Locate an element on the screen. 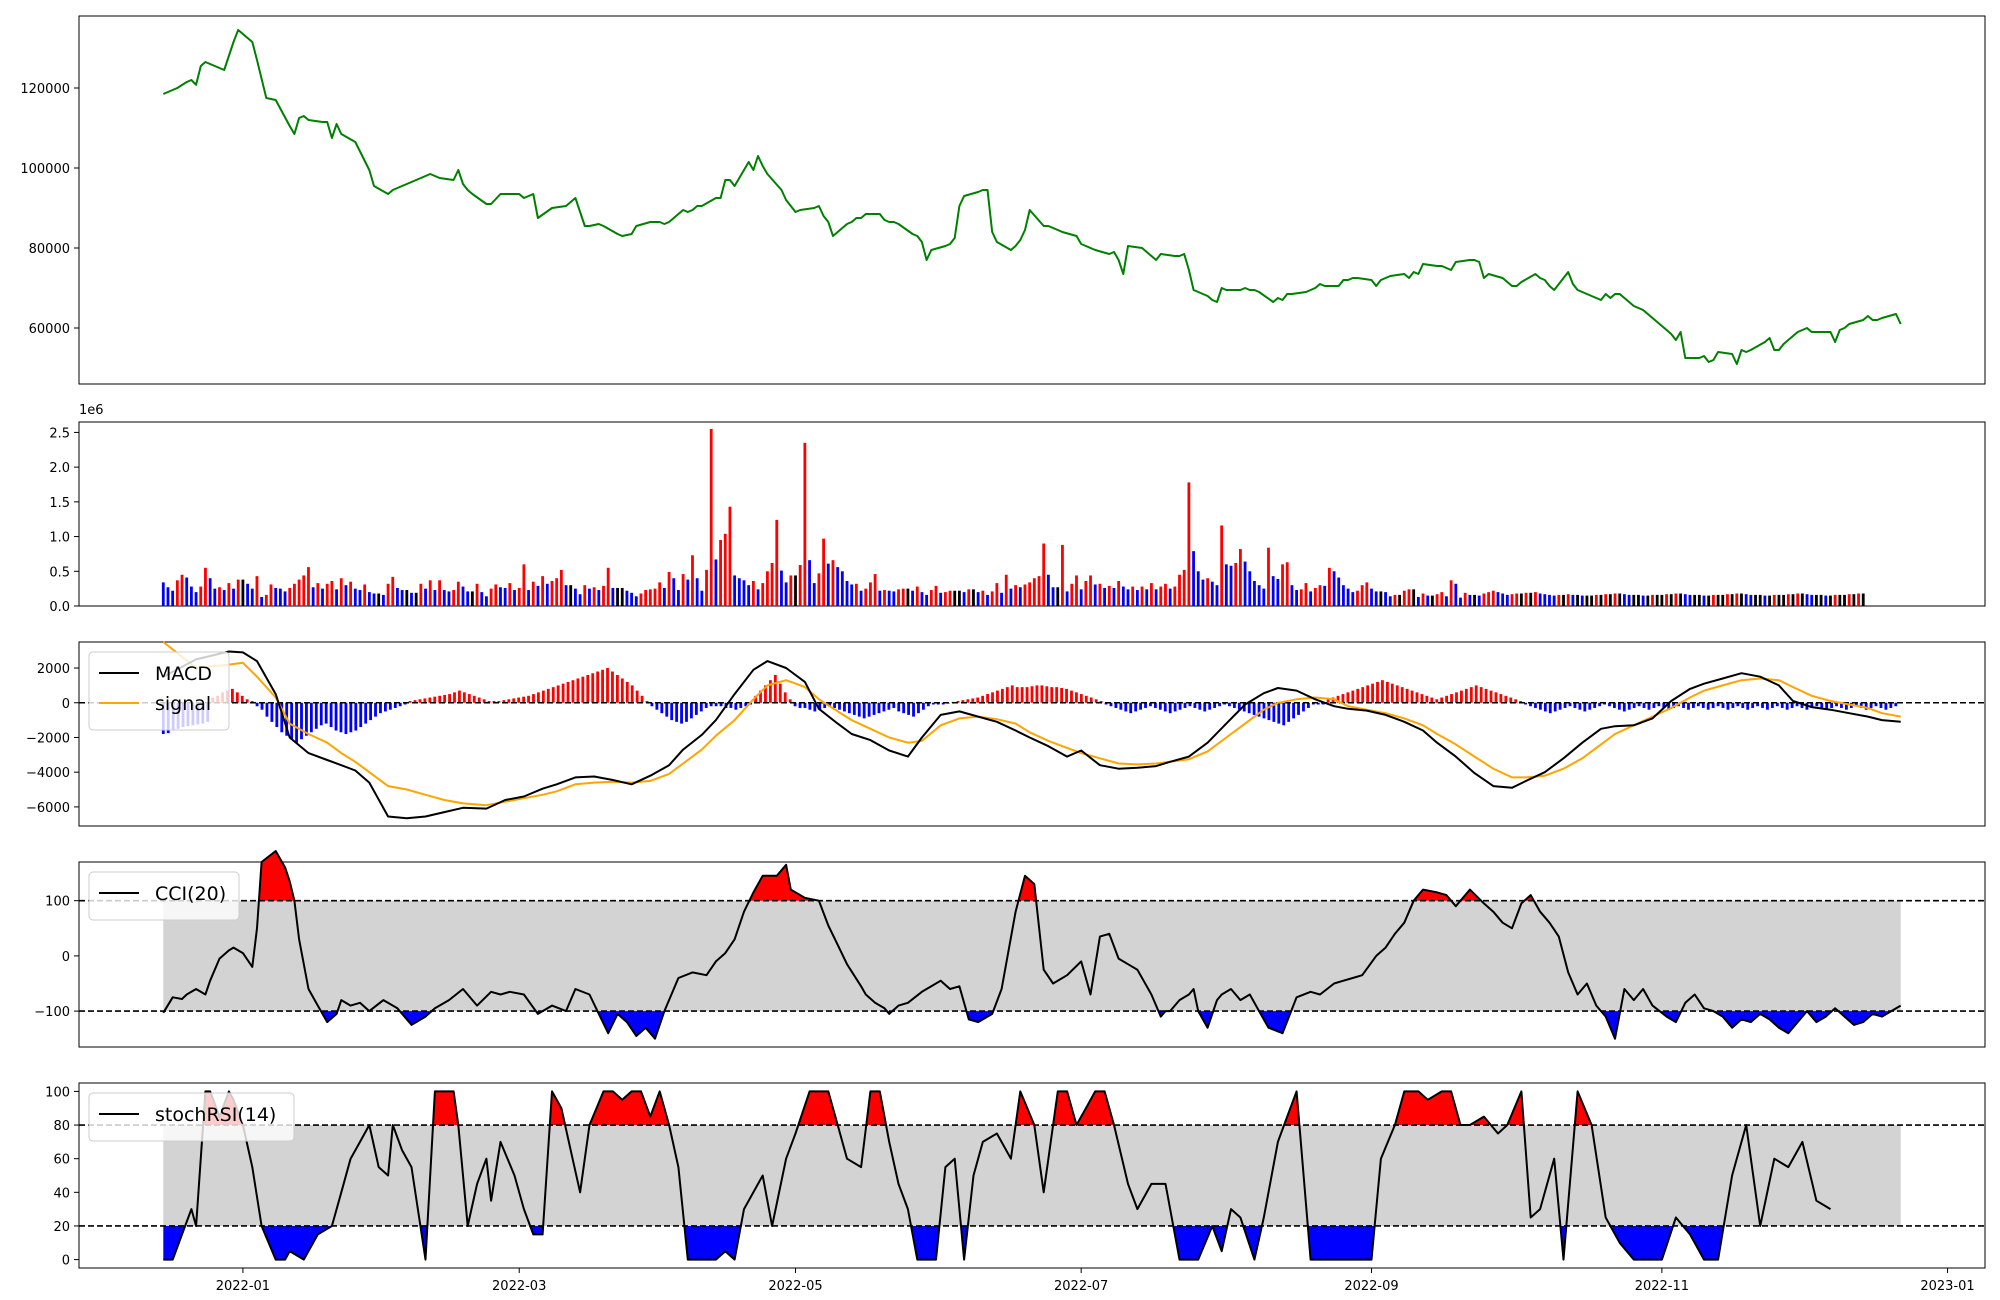  y-tick-label: 100000 is located at coordinates (45, 169).